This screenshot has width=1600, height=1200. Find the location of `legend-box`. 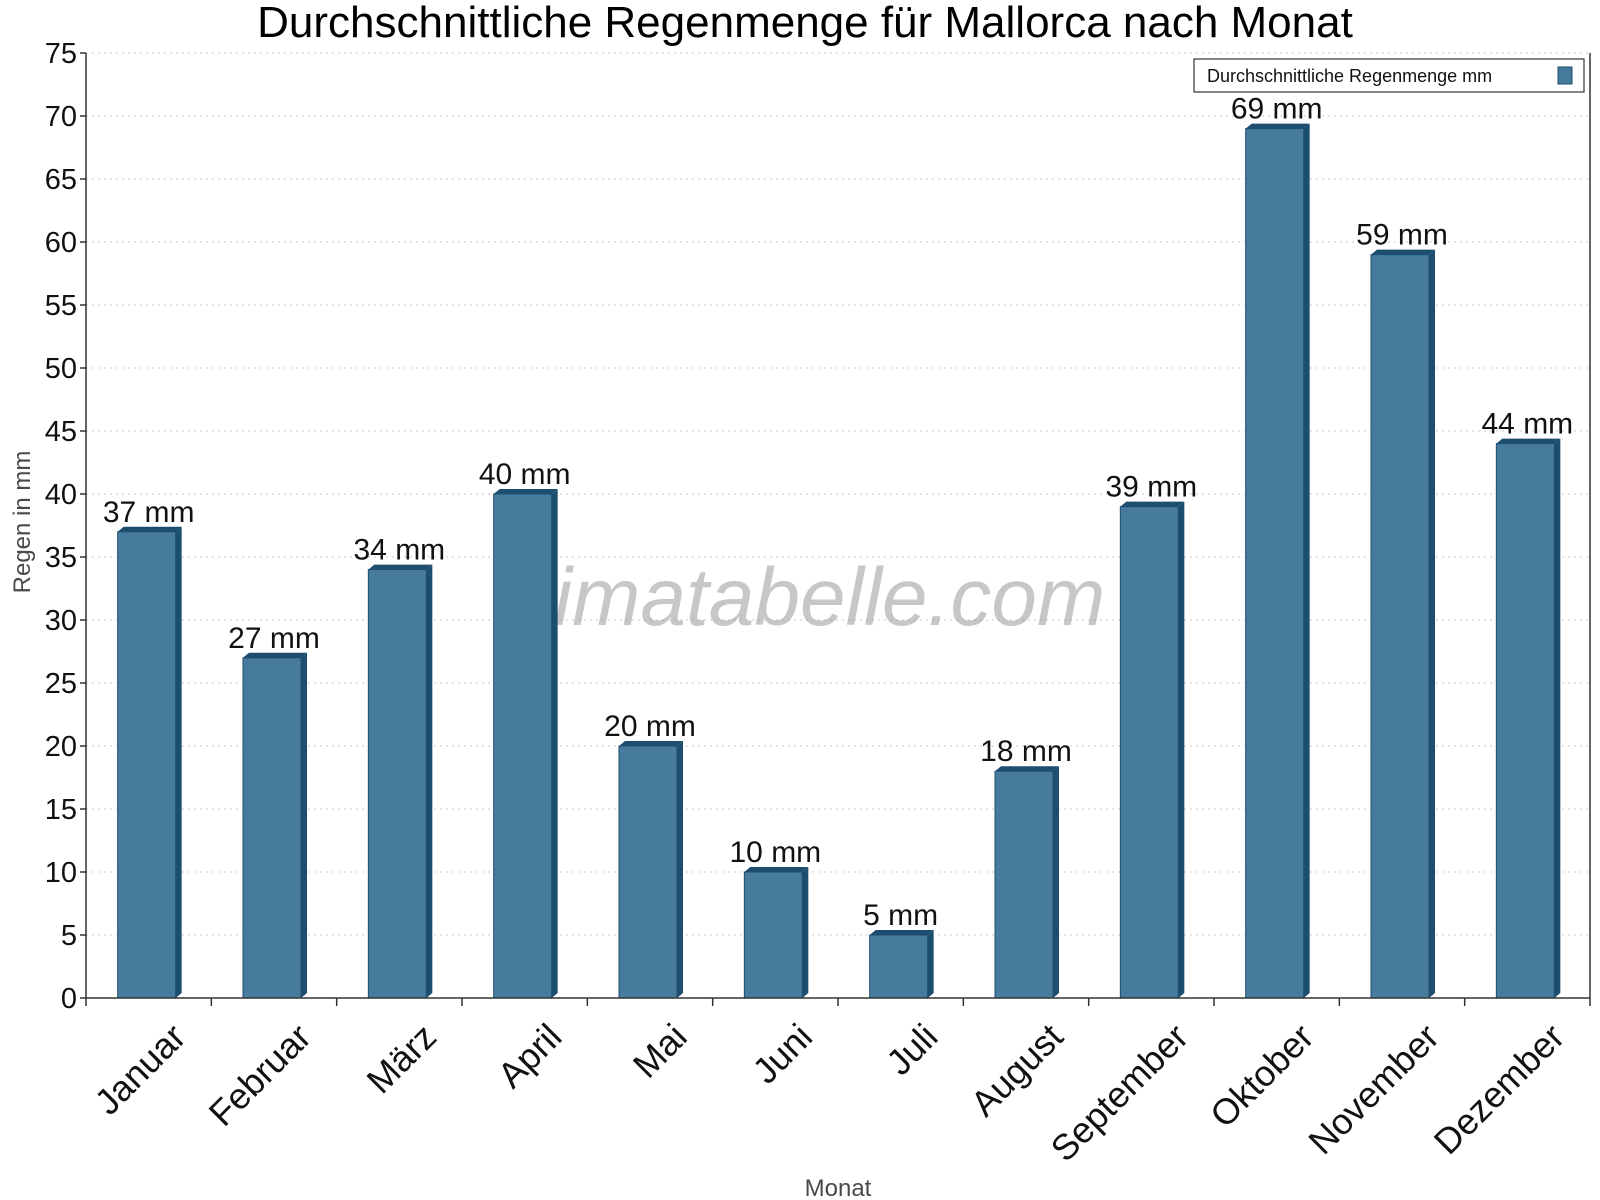

legend-box is located at coordinates (1389, 75).